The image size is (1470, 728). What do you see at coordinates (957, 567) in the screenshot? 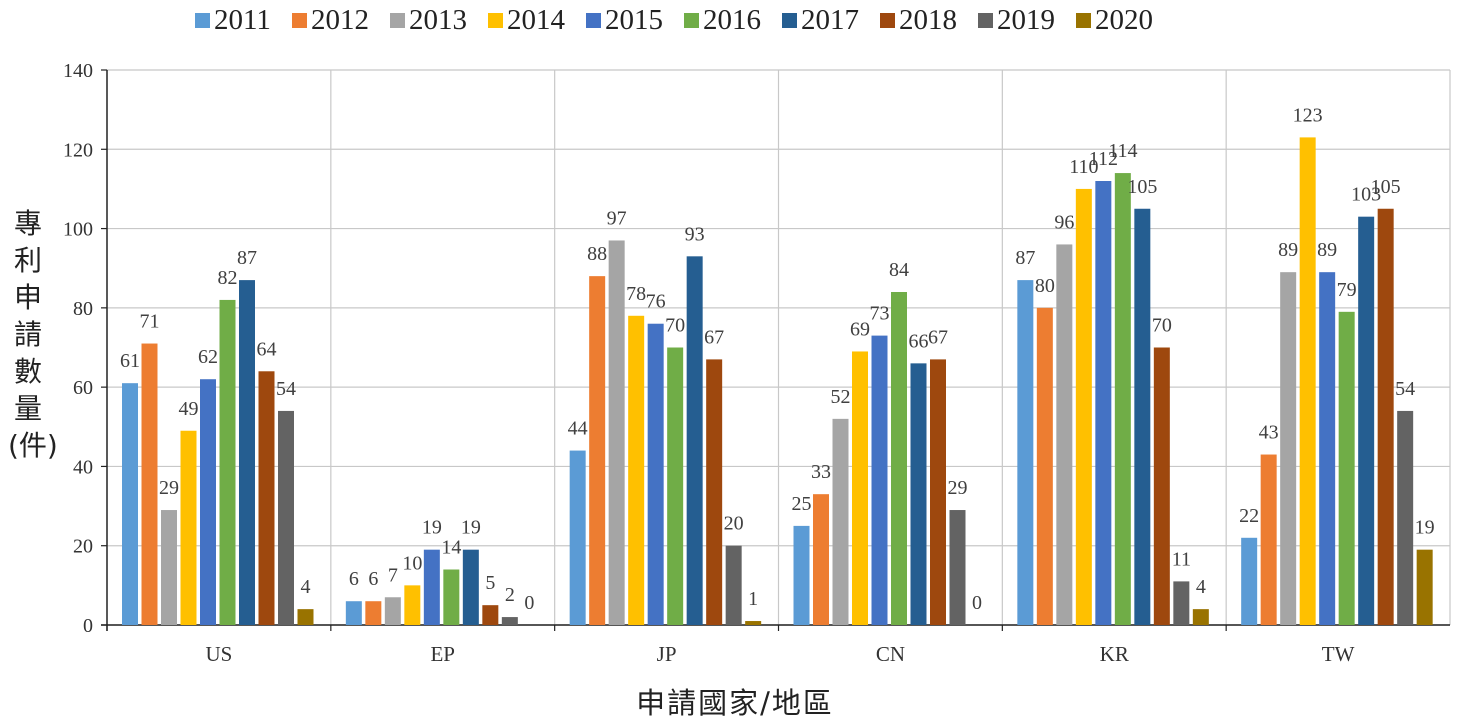
I see `bar-2019-CN` at bounding box center [957, 567].